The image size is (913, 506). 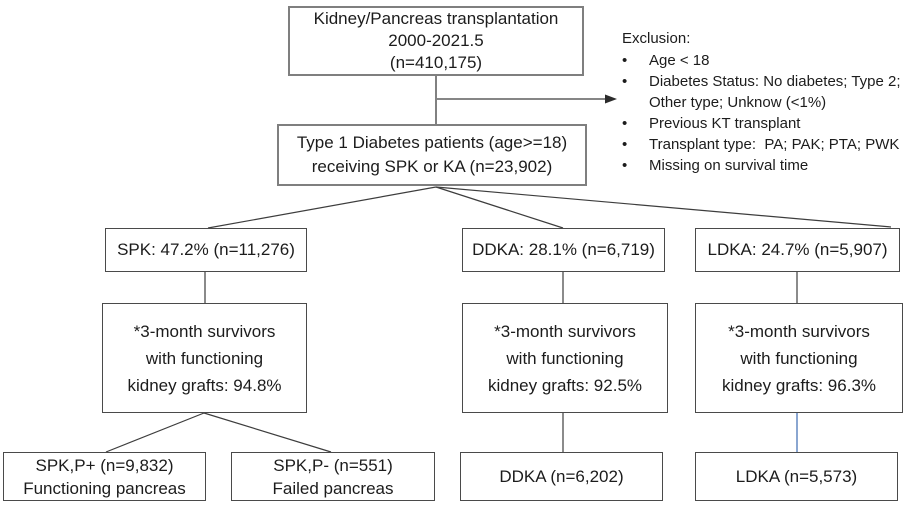 I want to click on survivors-ldka-line: *3-month survivors, so click(x=799, y=331).